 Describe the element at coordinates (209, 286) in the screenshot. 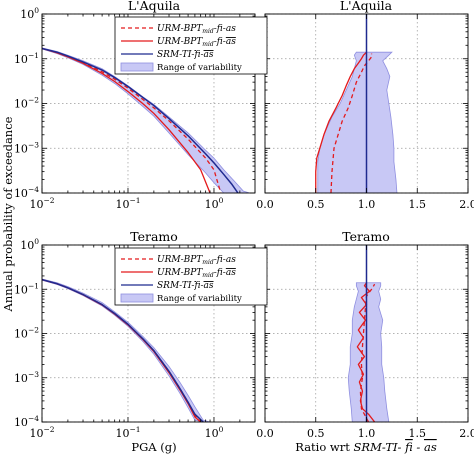

I see `legend-entry-3-over2: as` at that location.